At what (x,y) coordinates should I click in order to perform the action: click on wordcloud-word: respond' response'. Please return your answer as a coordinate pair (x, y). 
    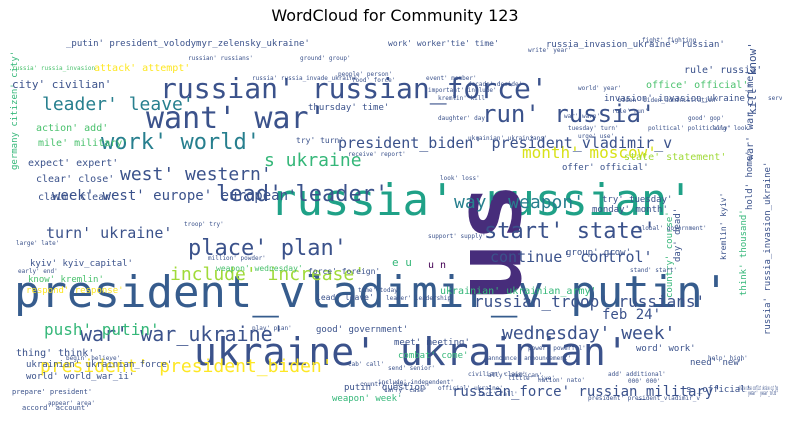
    Looking at the image, I should click on (75, 291).